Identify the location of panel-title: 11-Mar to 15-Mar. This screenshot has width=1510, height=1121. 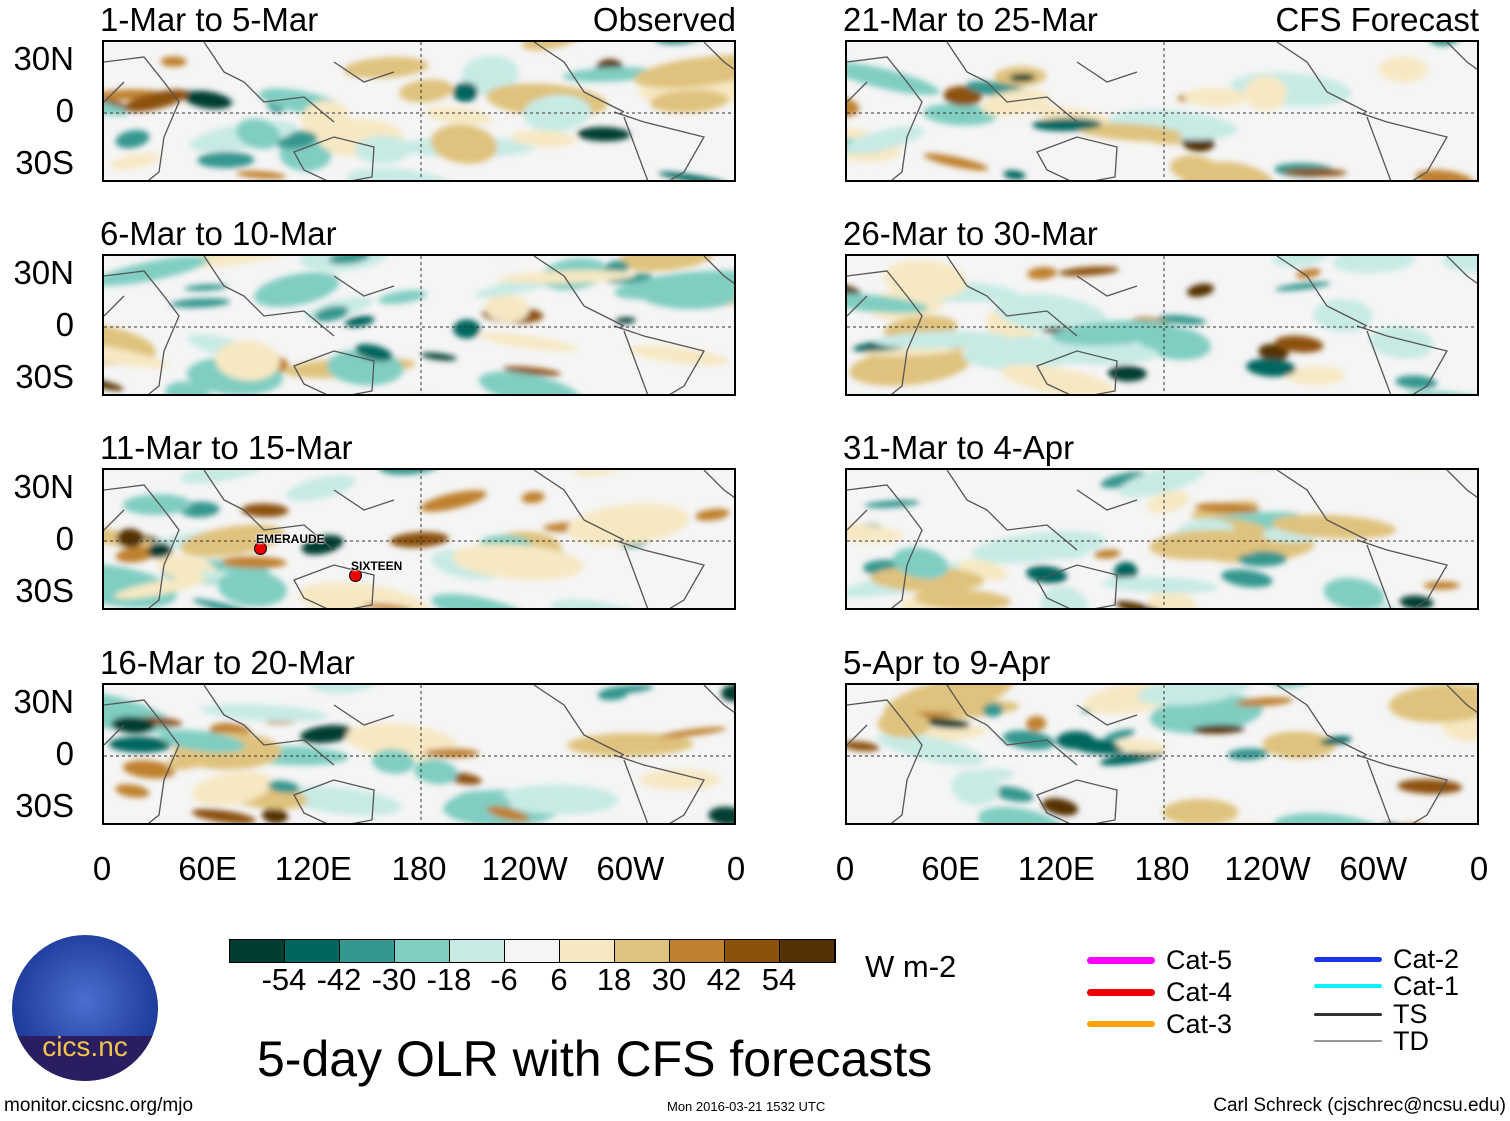
(226, 447).